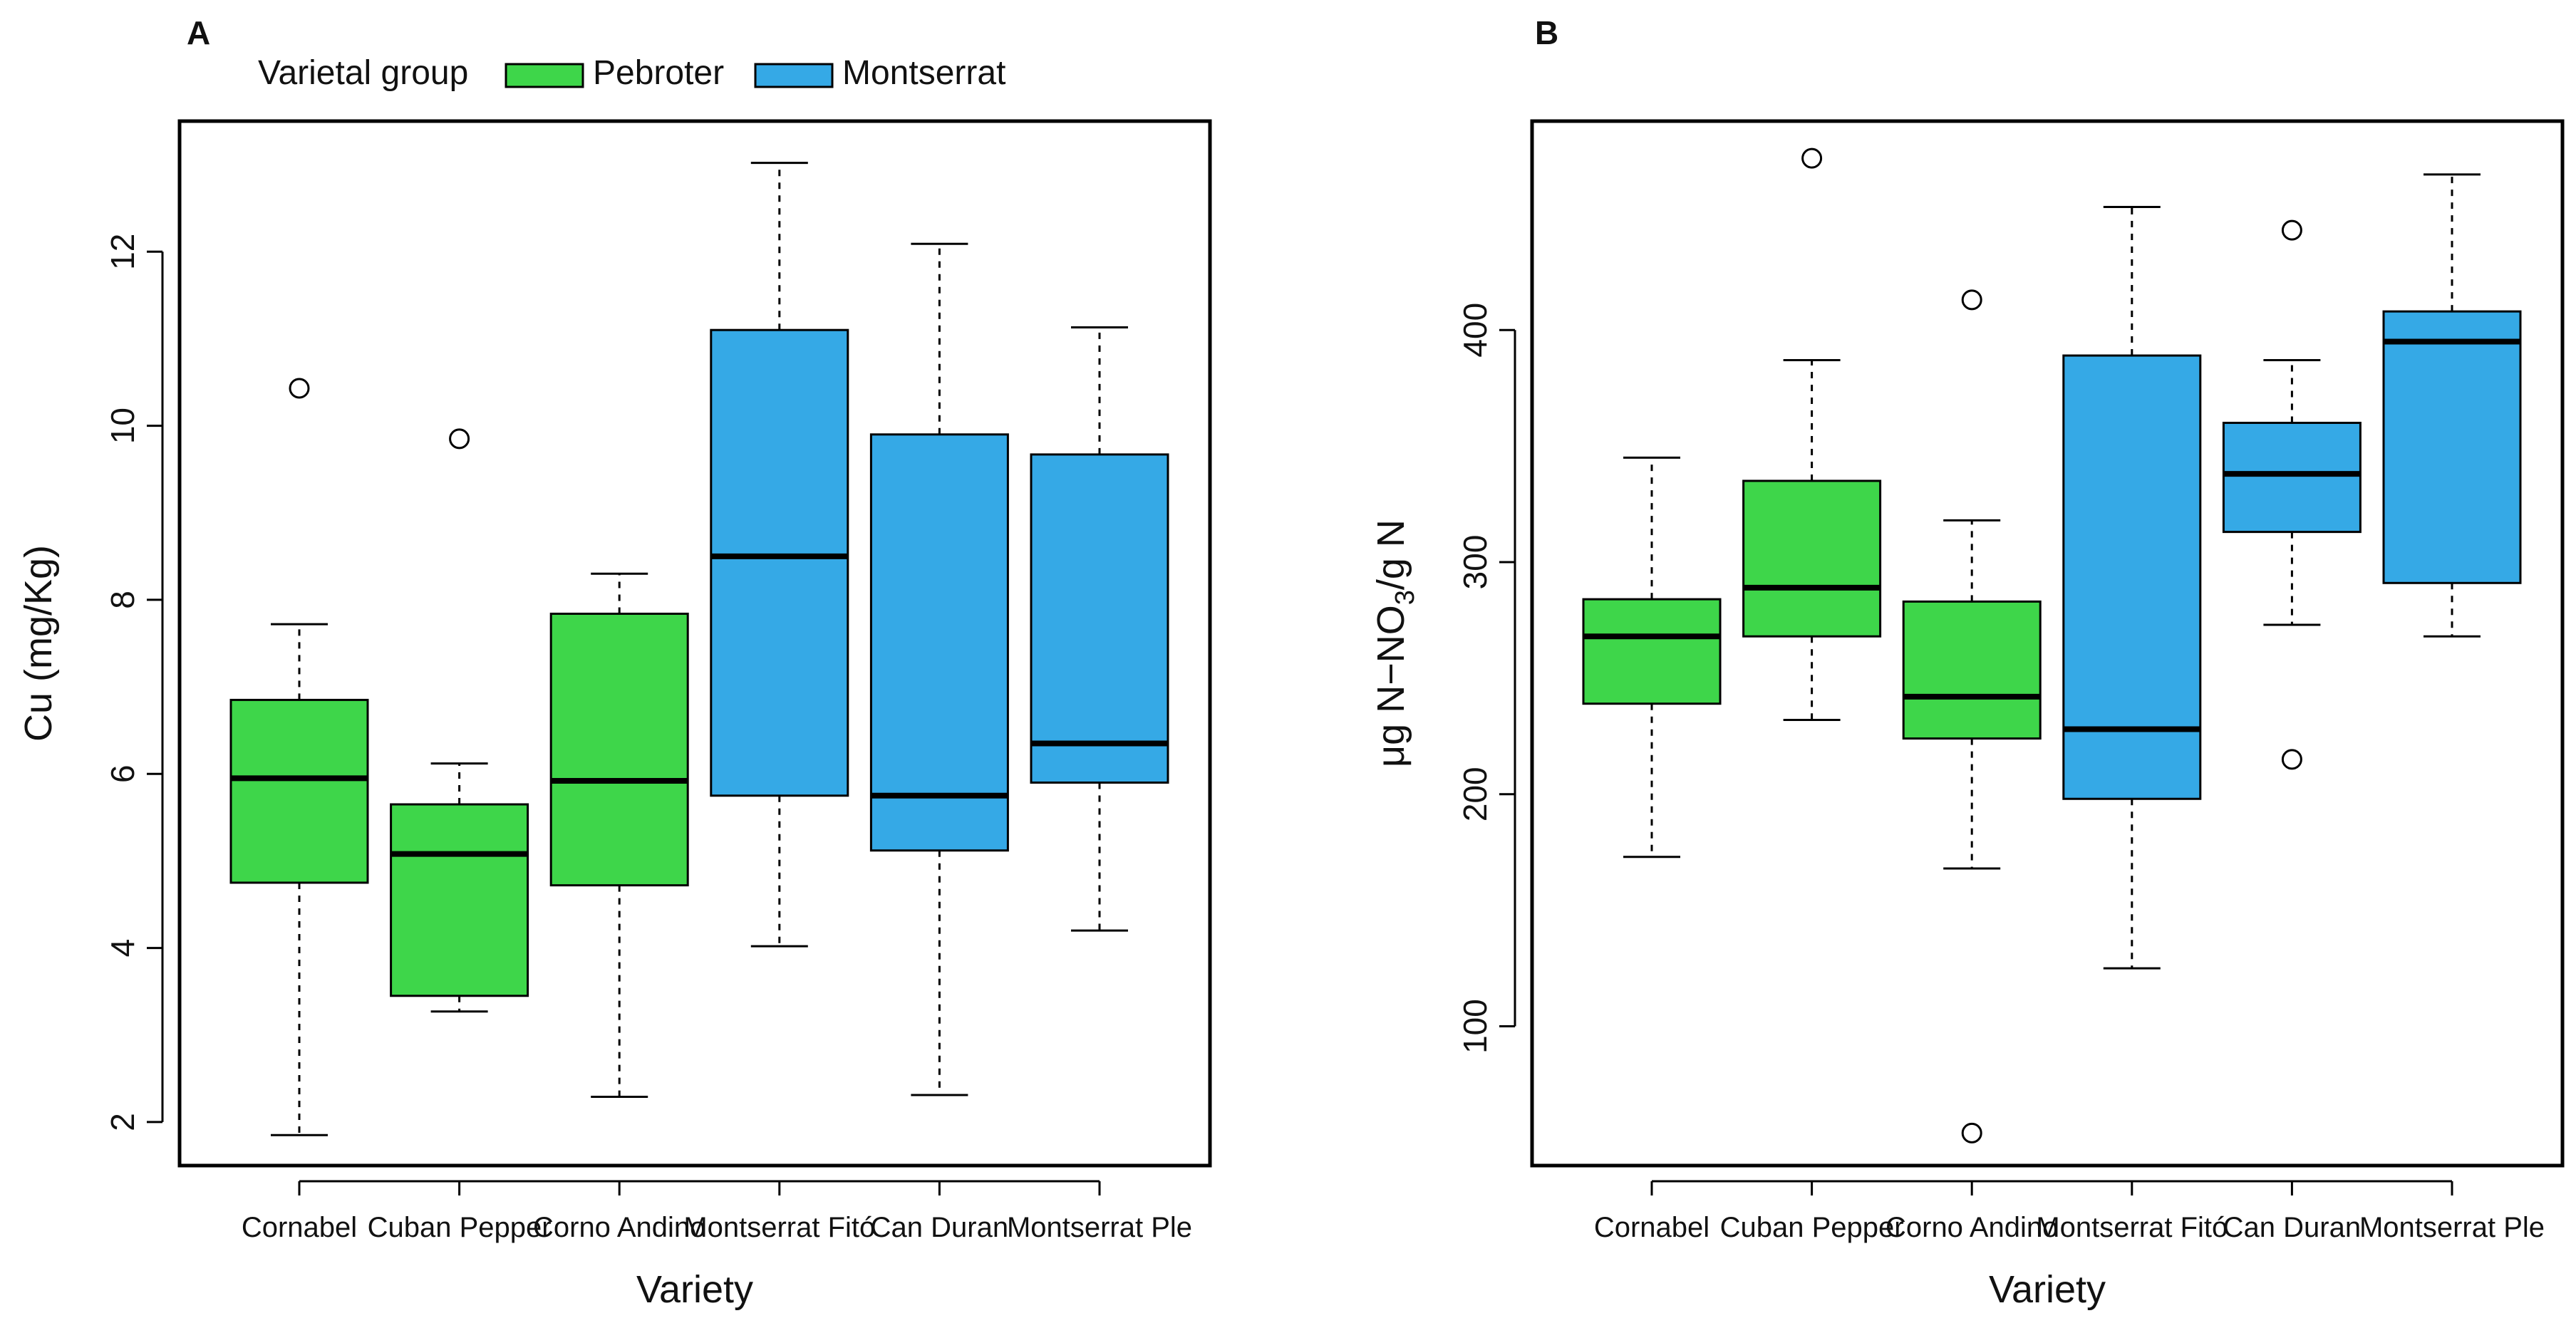 This screenshot has width=2576, height=1328. I want to click on y-tick-label-8: 8, so click(123, 600).